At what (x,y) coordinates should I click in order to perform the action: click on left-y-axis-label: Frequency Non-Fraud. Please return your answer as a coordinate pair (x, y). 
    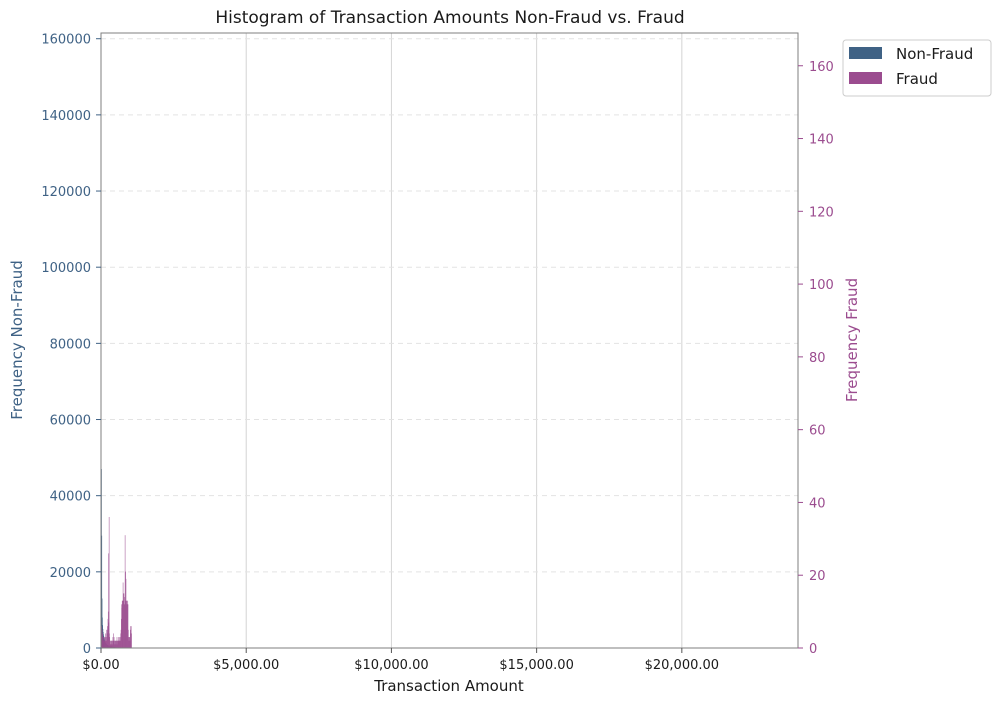
    Looking at the image, I should click on (17, 340).